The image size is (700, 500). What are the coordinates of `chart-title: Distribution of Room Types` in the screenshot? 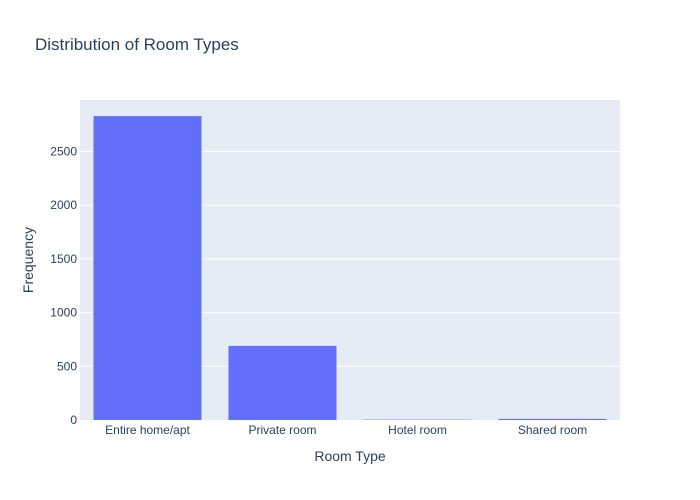 It's located at (137, 44).